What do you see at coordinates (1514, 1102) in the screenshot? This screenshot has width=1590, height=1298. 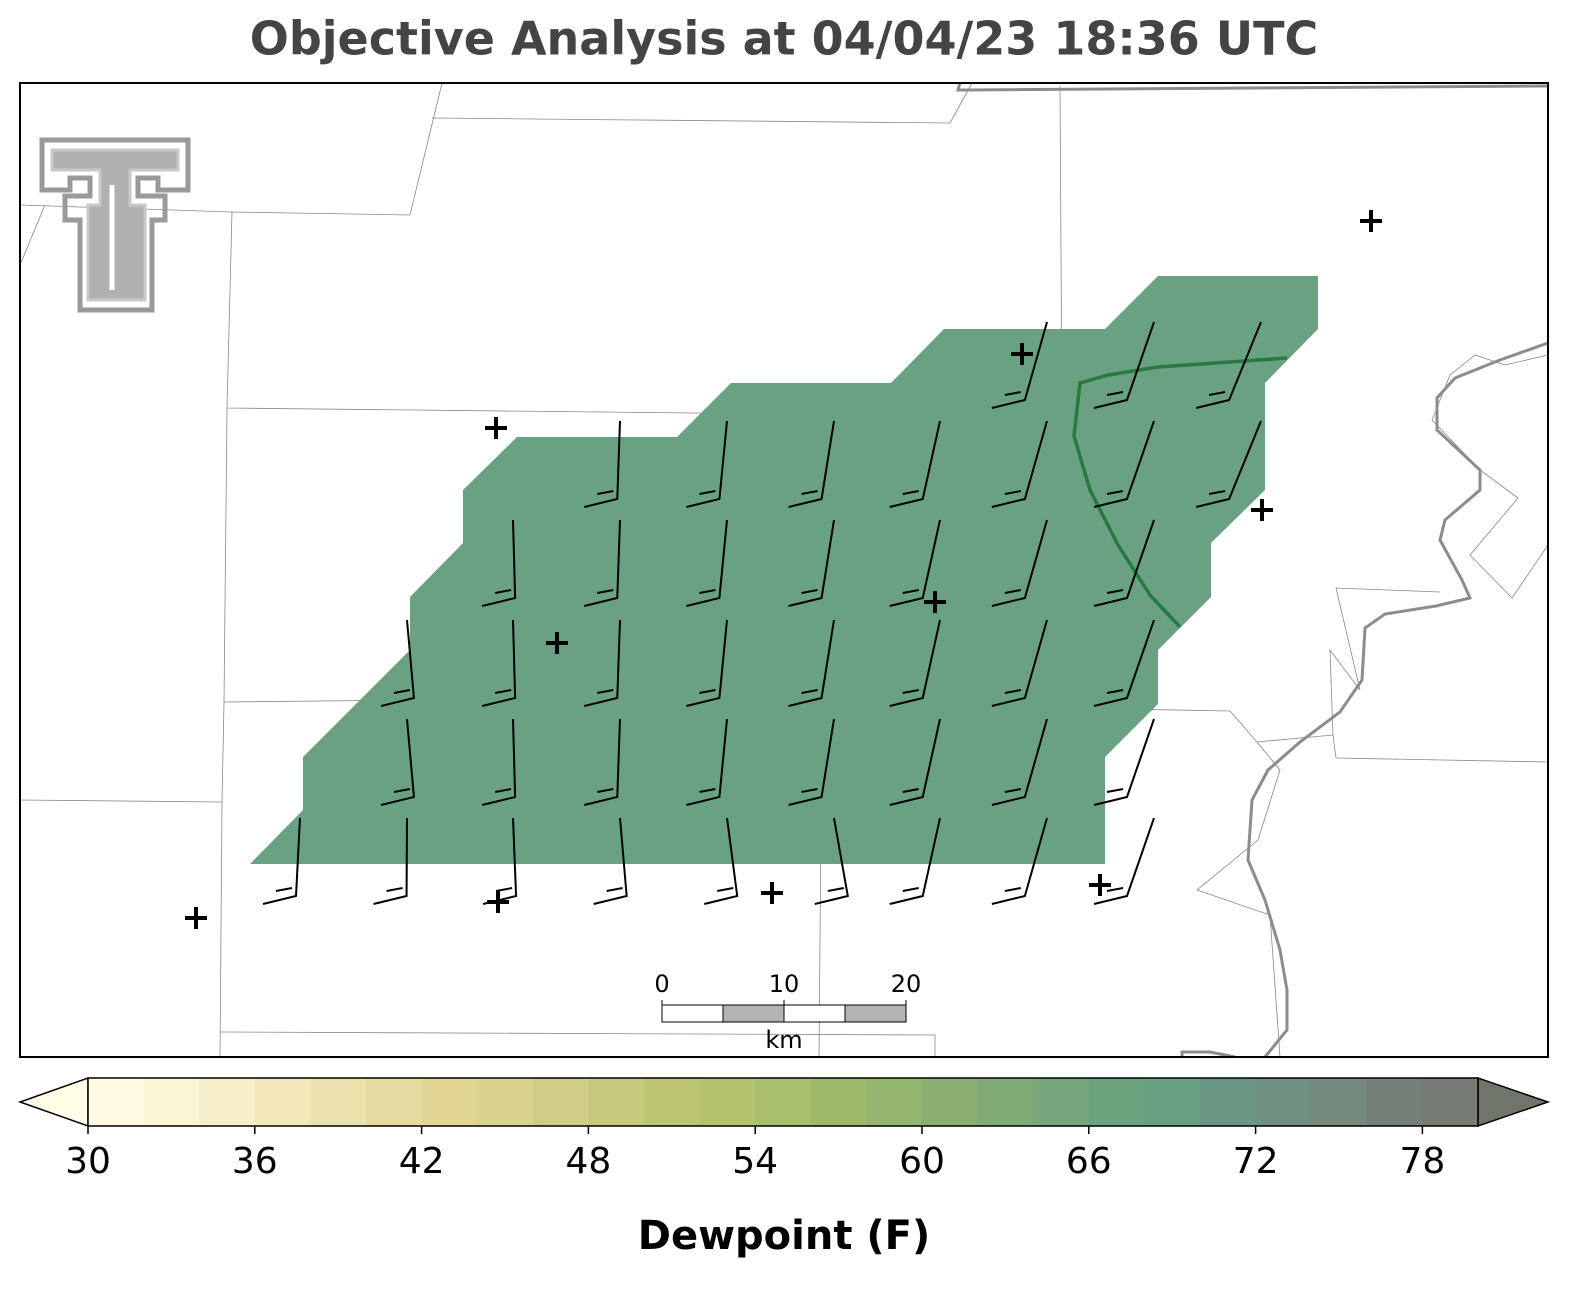 I see `colorbar-over` at bounding box center [1514, 1102].